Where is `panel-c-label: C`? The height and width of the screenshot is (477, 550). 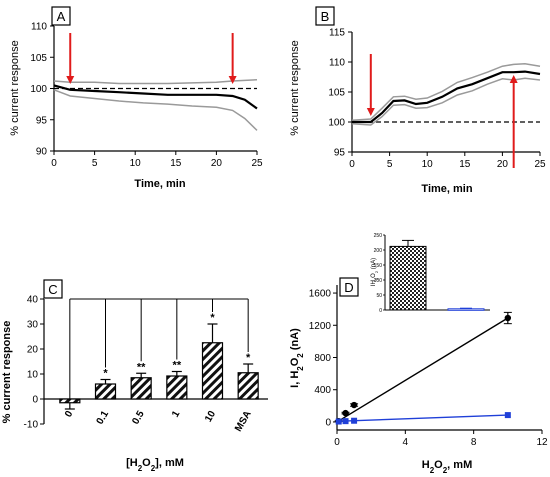 panel-c-label: C is located at coordinates (52, 289).